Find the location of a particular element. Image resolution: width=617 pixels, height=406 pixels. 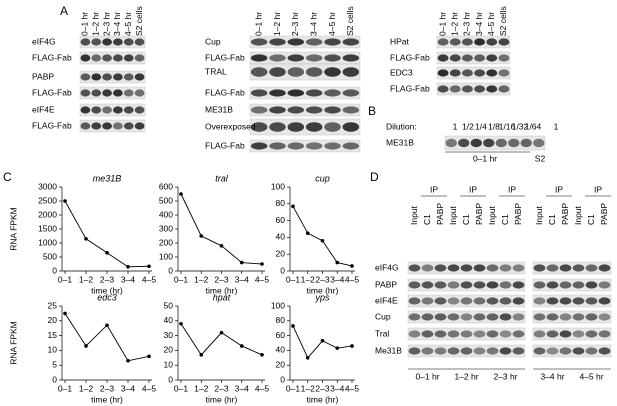

row-label: Cup is located at coordinates (213, 41).